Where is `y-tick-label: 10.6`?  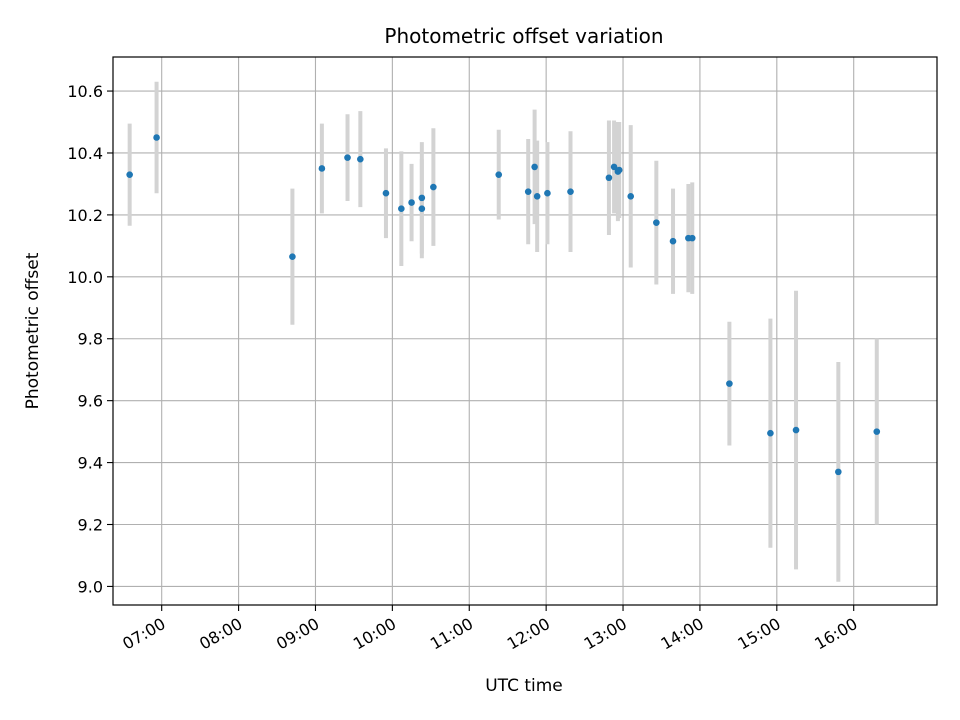 y-tick-label: 10.6 is located at coordinates (85, 91).